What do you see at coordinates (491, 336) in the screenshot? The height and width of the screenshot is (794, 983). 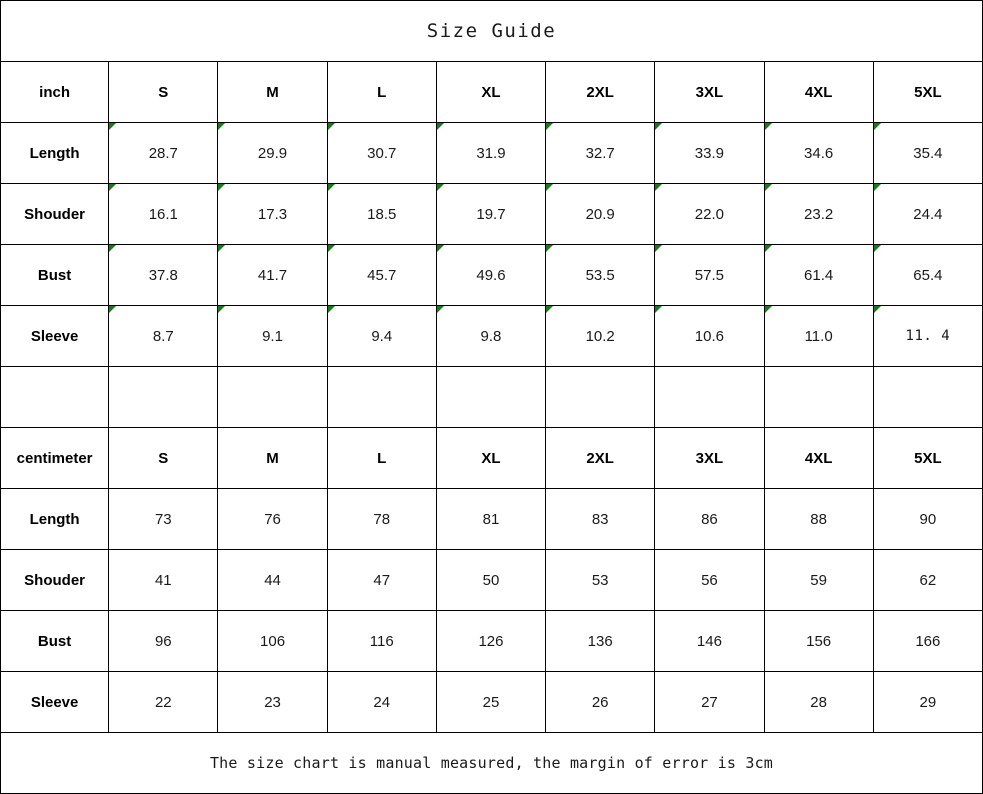 I see `table-row: Sleeve 8.7 9.1 9.4 9.8 10.2 10.6 11.0 11. 4` at bounding box center [491, 336].